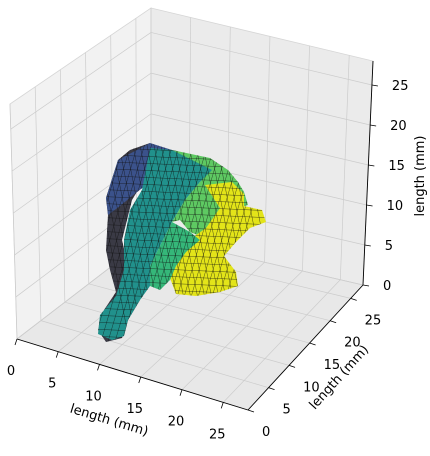 The width and height of the screenshot is (430, 456). What do you see at coordinates (93, 396) in the screenshot?
I see `x-tick-label: 10` at bounding box center [93, 396].